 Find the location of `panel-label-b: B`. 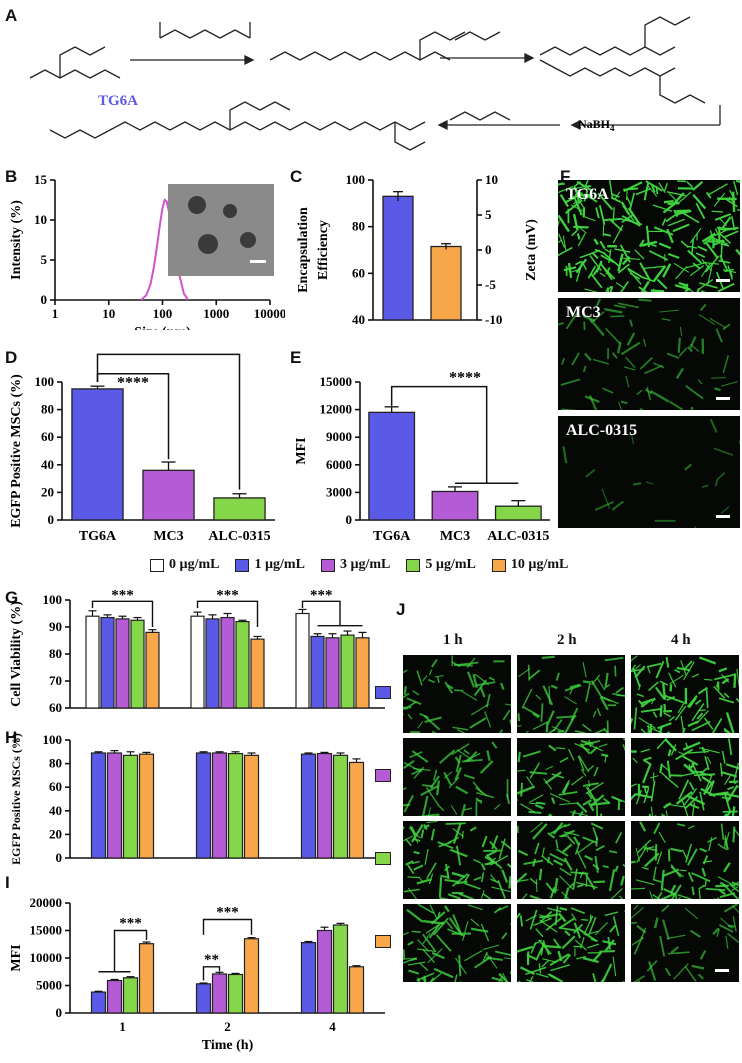

panel-label-b: B is located at coordinates (11, 176).